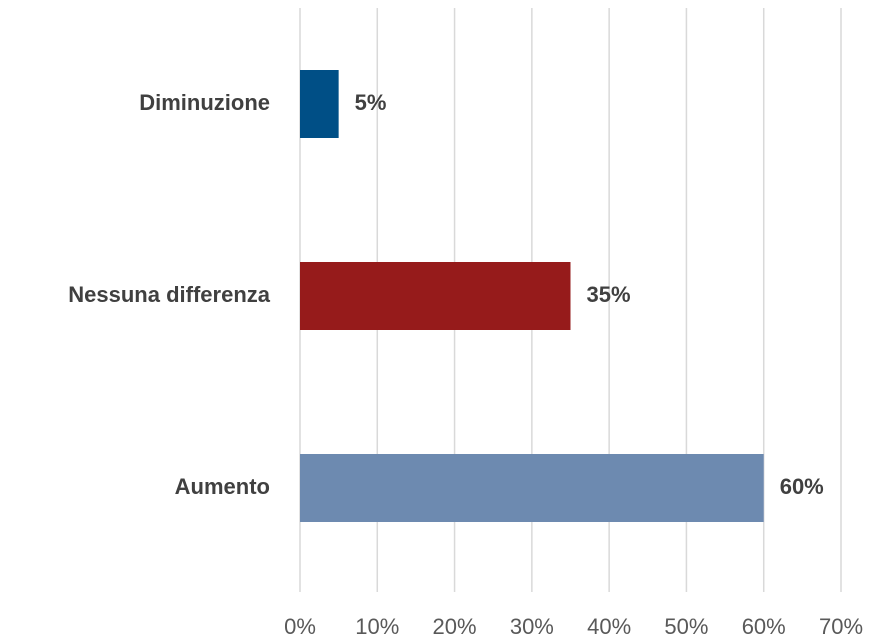  What do you see at coordinates (222, 486) in the screenshot?
I see `category-label: Aumento` at bounding box center [222, 486].